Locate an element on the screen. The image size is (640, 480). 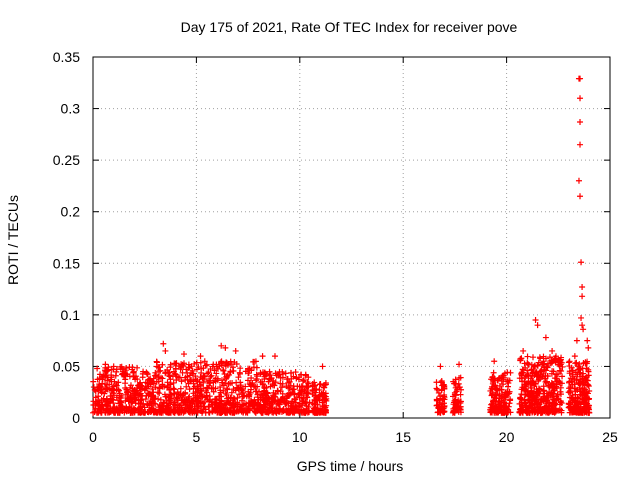
y-tick-label: 0.35 is located at coordinates (66, 57).